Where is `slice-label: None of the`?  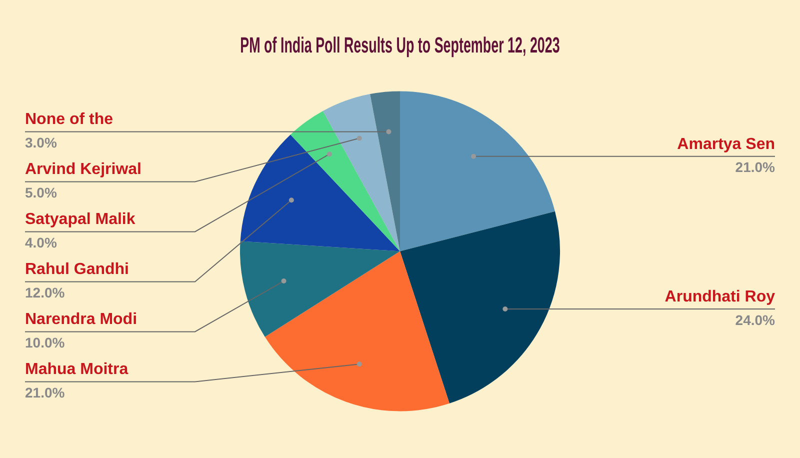 slice-label: None of the is located at coordinates (69, 119).